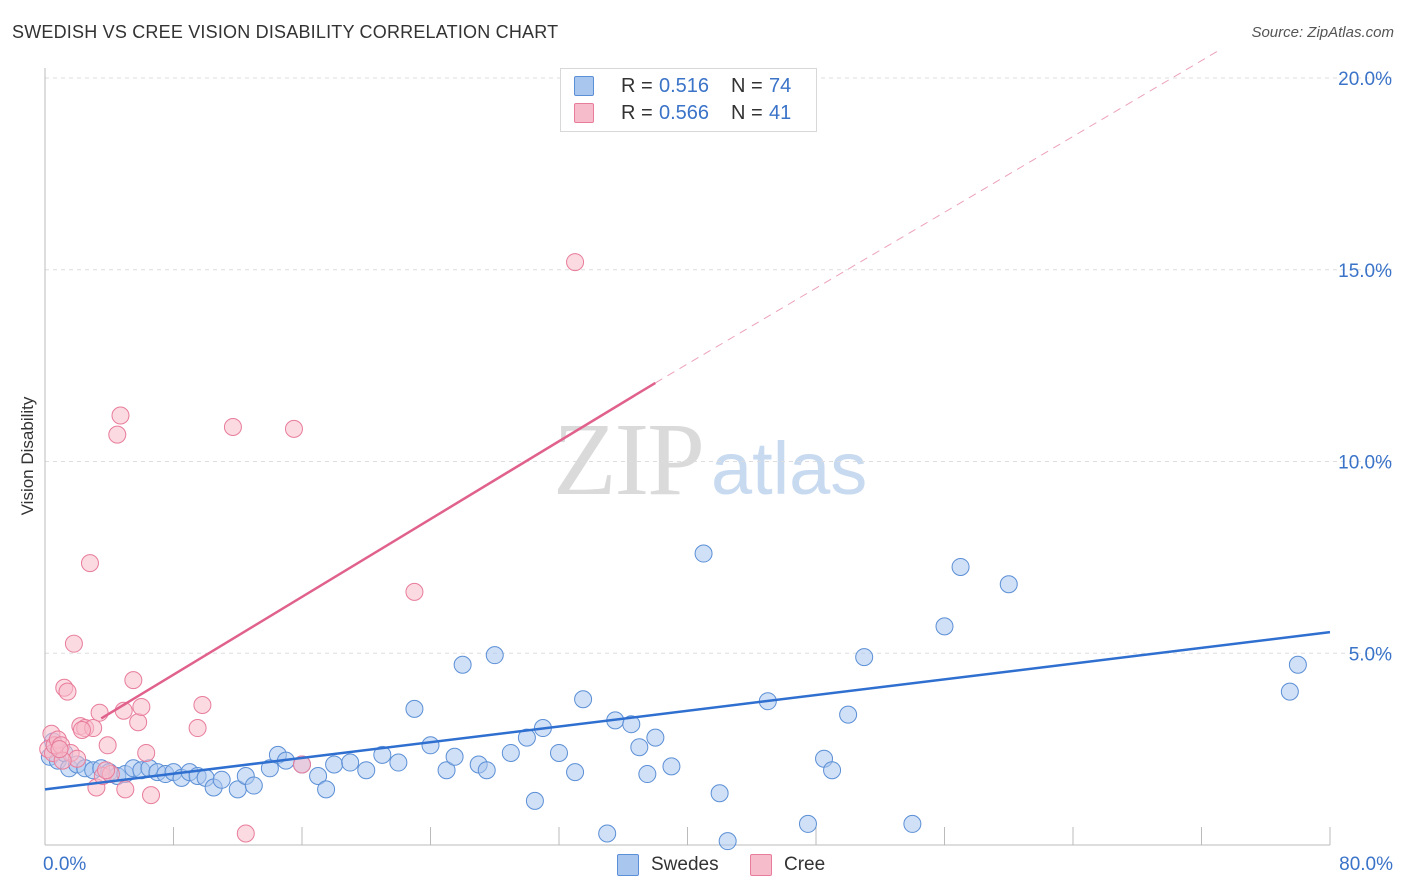 The height and width of the screenshot is (892, 1406). Describe the element at coordinates (685, 864) in the screenshot. I see `legend-label-swedes: Swedes` at that location.